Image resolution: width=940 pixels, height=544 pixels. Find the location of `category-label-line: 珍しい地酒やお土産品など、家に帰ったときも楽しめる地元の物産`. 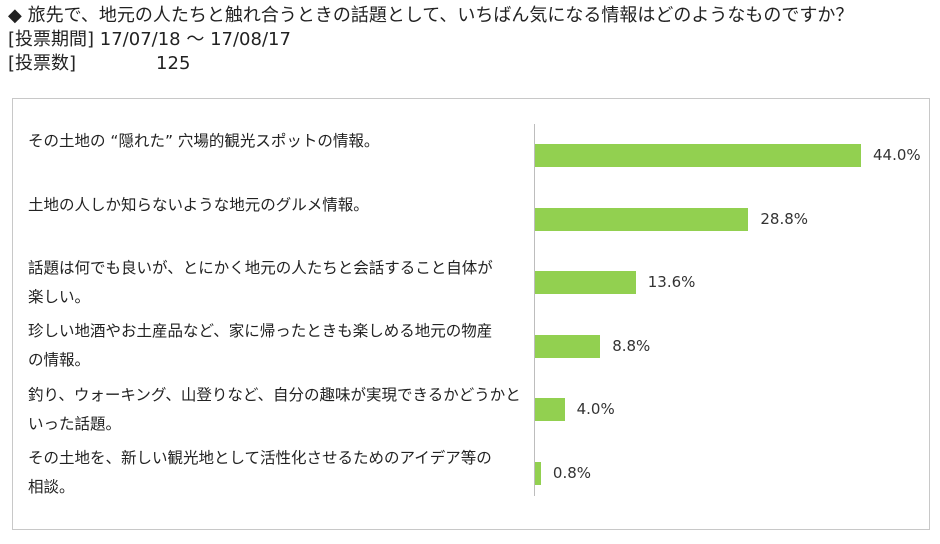

category-label-line: 珍しい地酒やお土産品など、家に帰ったときも楽しめる地元の物産 is located at coordinates (260, 331).